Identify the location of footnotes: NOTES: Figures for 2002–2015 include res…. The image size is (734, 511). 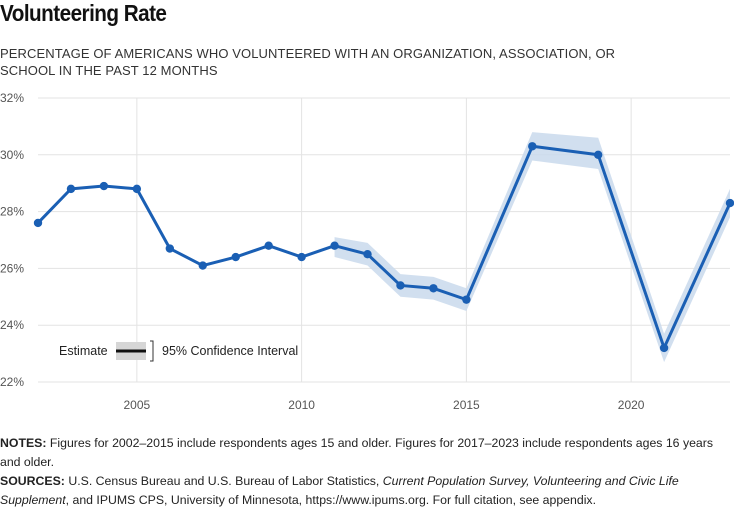
(367, 472).